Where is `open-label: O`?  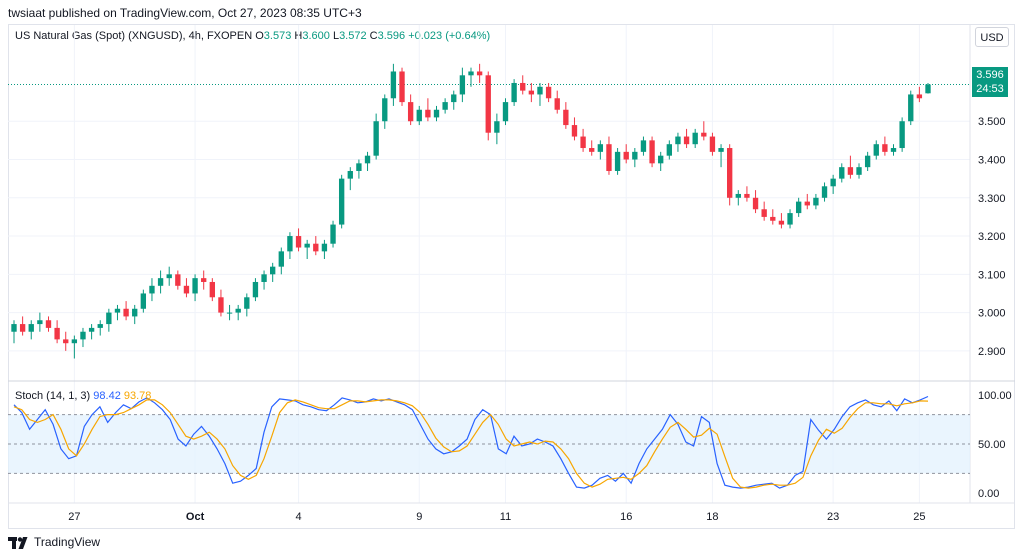 open-label: O is located at coordinates (259, 36).